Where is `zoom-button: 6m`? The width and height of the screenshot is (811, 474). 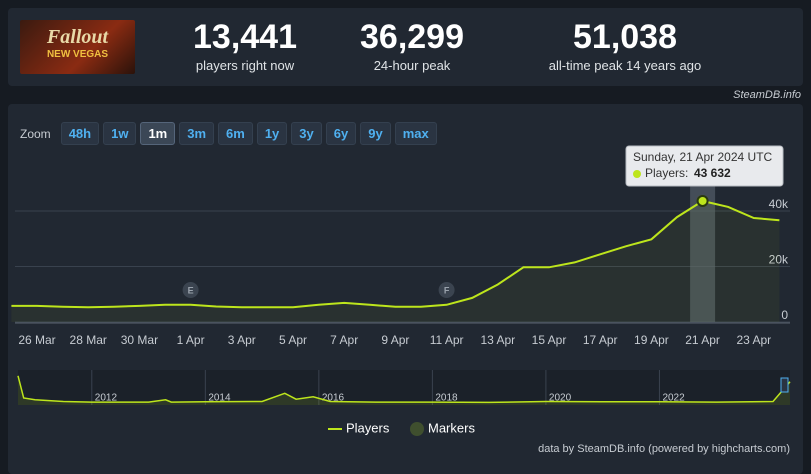
zoom-button: 6m is located at coordinates (235, 133).